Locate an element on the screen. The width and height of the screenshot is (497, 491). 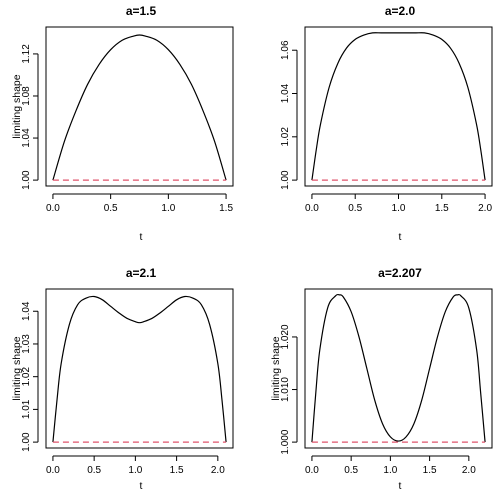
y-tick-label: 1.020 is located at coordinates (285, 336).